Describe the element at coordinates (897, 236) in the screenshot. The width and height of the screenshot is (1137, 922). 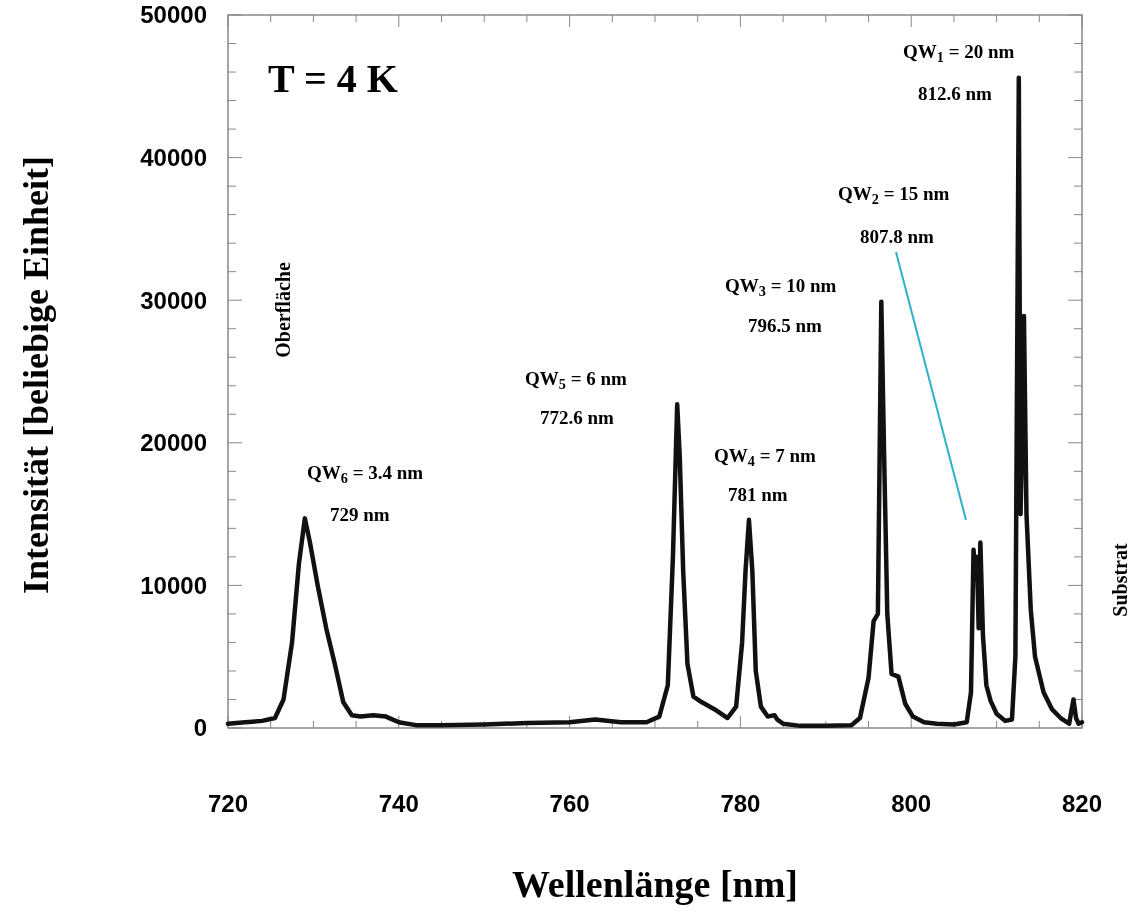
I see `annotation: 807.8 nm` at that location.